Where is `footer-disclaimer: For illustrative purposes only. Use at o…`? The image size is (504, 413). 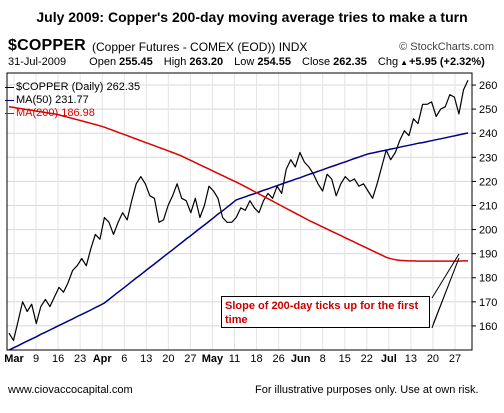
footer-disclaimer: For illustrative purposes only. Use at o… is located at coordinates (367, 390).